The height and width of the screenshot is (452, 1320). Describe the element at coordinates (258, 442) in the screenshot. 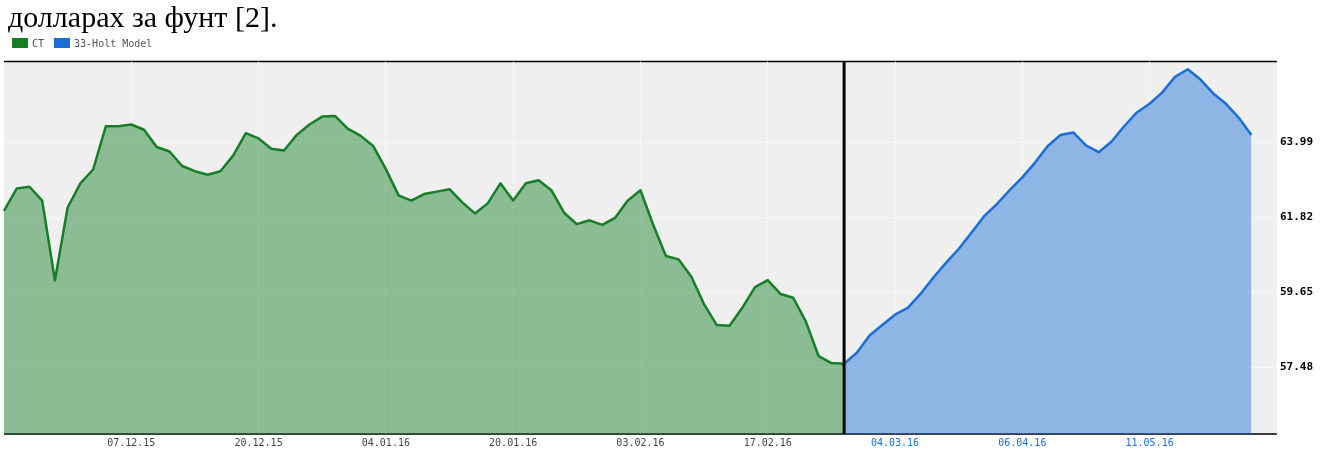

I see `x-tick-label: 20.12.15` at that location.